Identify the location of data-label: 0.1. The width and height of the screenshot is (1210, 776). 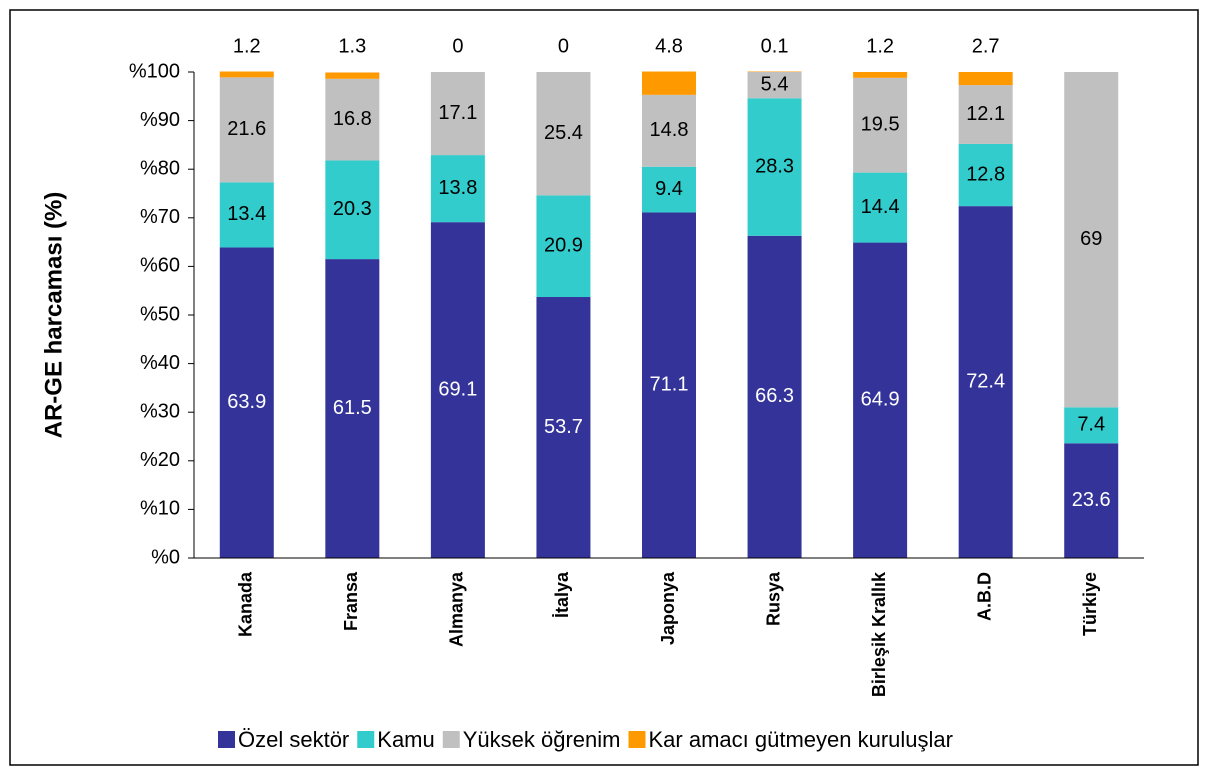
(775, 46).